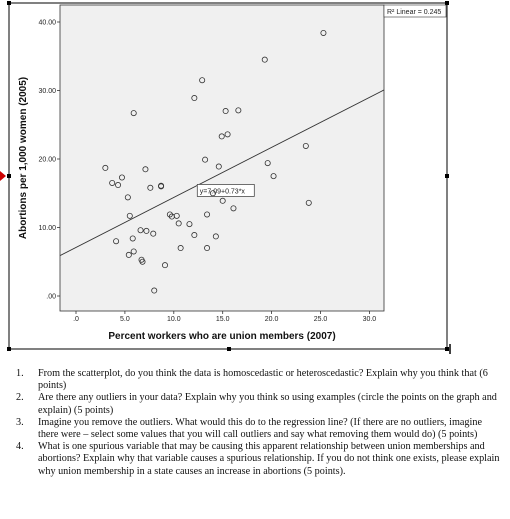  I want to click on equation-label: y=7.09+0.73*x, so click(223, 191).